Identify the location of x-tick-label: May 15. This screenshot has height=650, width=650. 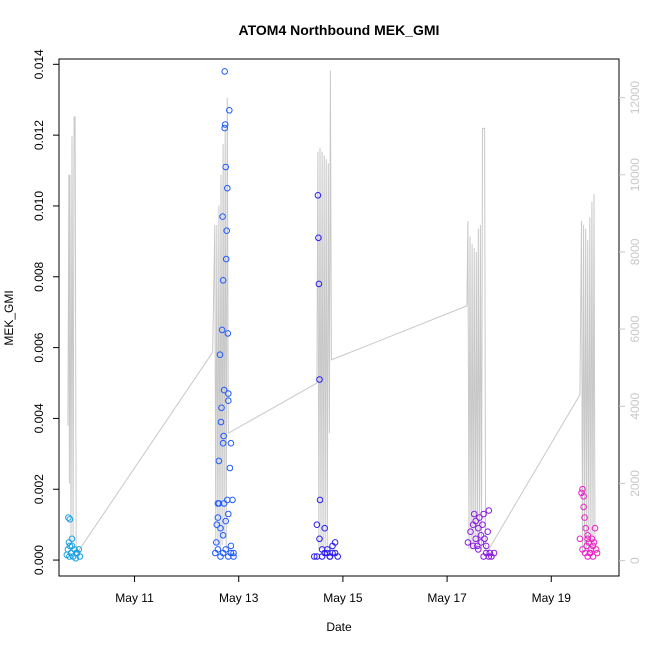
(343, 598).